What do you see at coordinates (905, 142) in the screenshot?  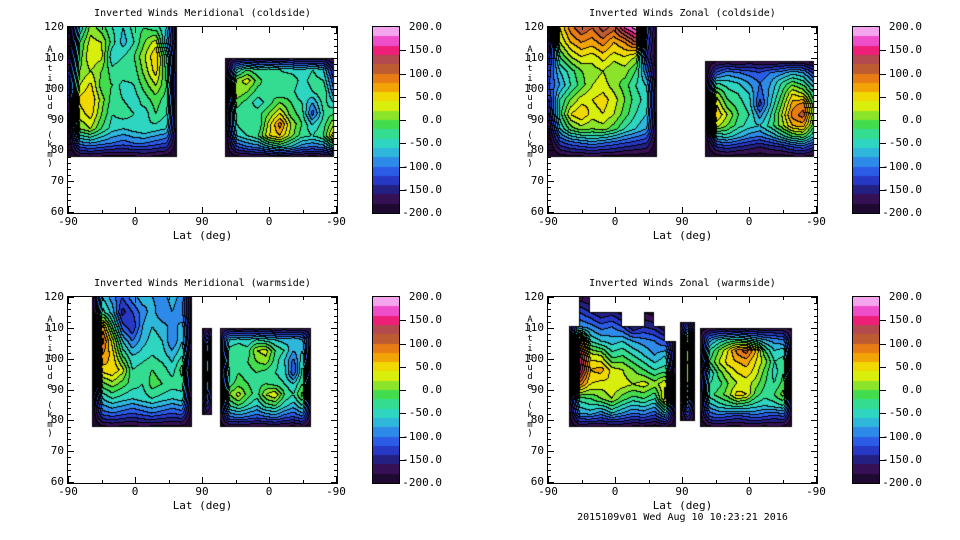 I see `colorbar-label: -50.0` at bounding box center [905, 142].